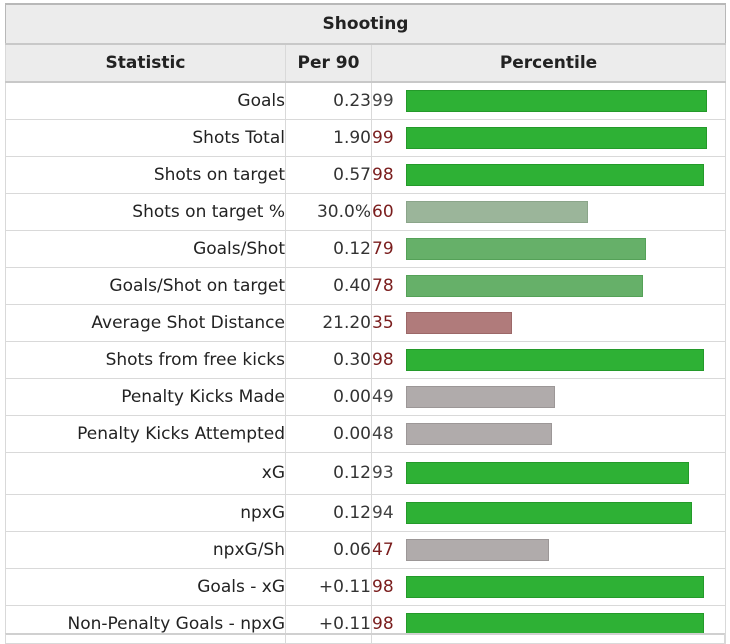 The image size is (730, 644). What do you see at coordinates (328, 100) in the screenshot?
I see `per90-value: 0.23` at bounding box center [328, 100].